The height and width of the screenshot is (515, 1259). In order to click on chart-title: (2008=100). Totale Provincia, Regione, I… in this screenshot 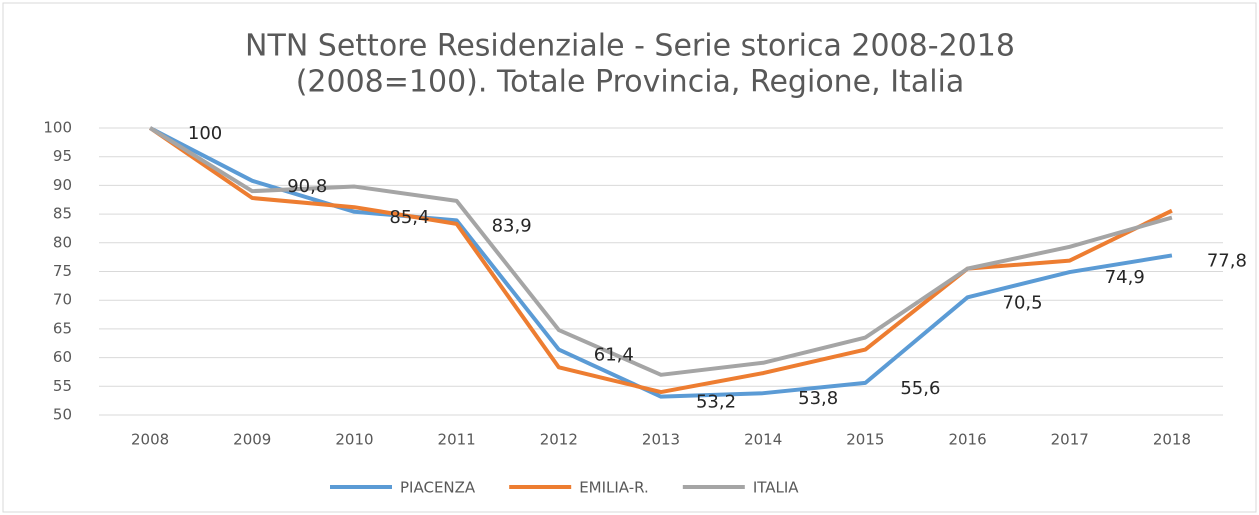, I will do `click(630, 82)`.